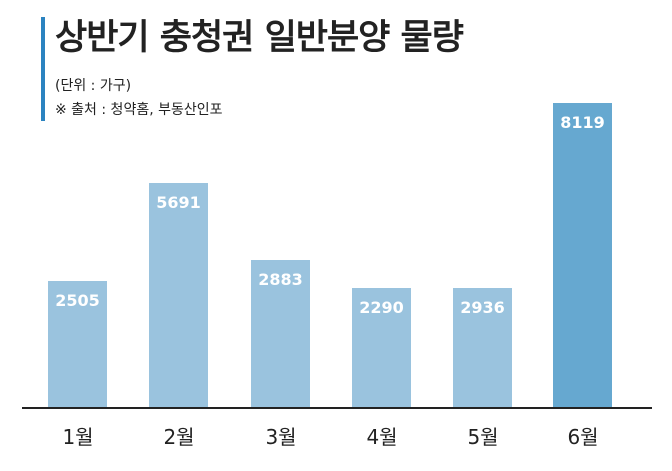 This screenshot has width=672, height=471. I want to click on title-accent-bar, so click(43, 69).